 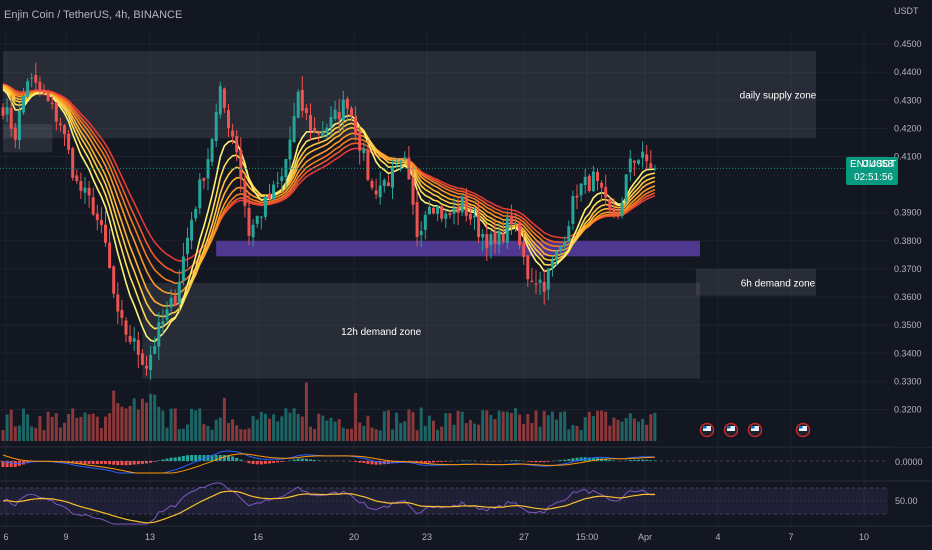 I want to click on rsi-axis-label: 50.00, so click(x=906, y=501).